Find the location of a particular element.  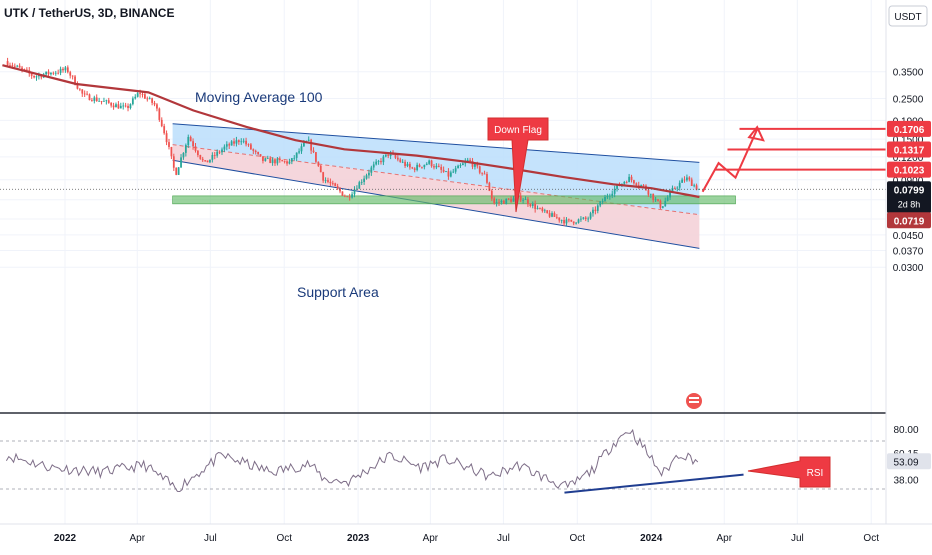

support-area-band is located at coordinates (454, 200).